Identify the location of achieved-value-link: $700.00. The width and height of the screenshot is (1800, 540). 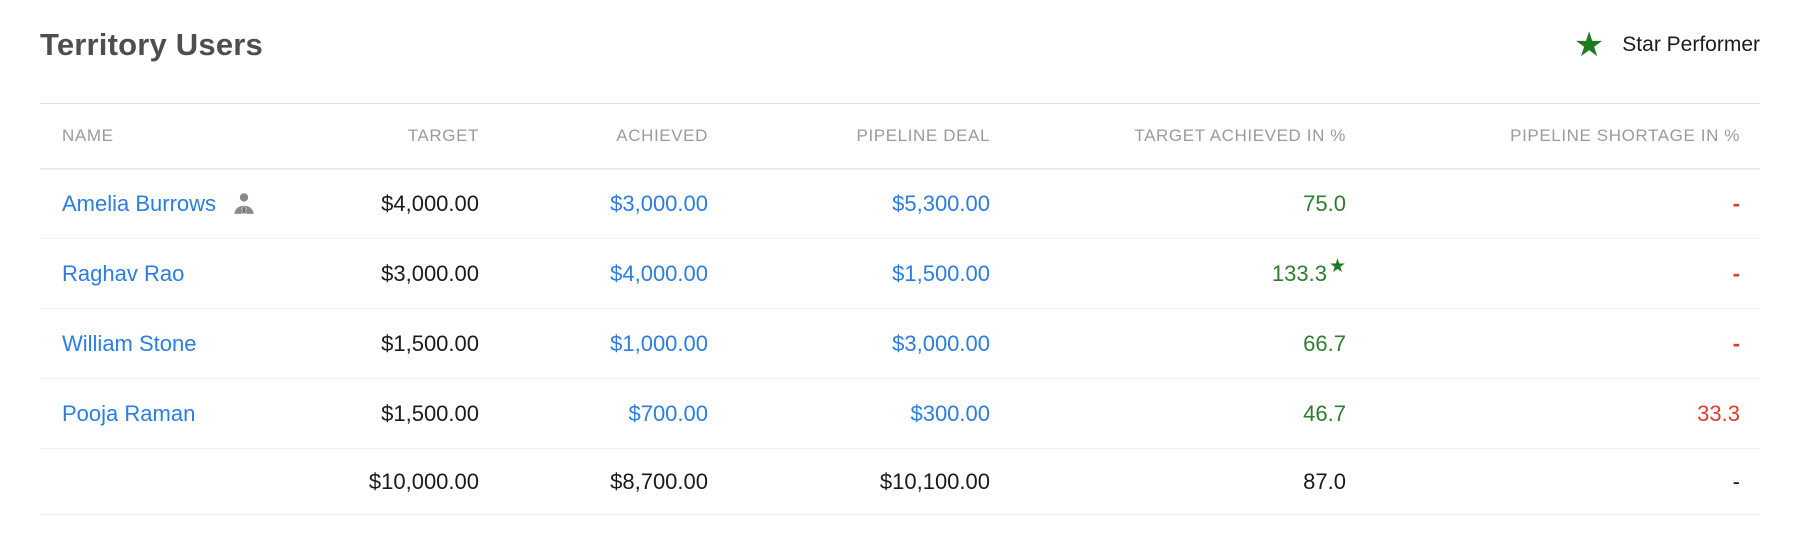
(668, 413).